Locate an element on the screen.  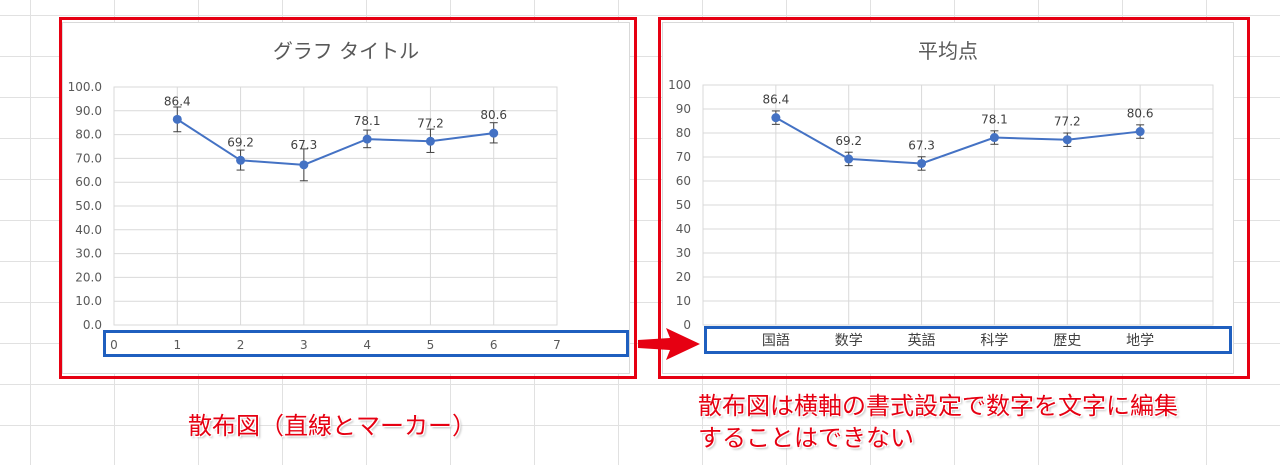
x-tick-label: 4 is located at coordinates (367, 345).